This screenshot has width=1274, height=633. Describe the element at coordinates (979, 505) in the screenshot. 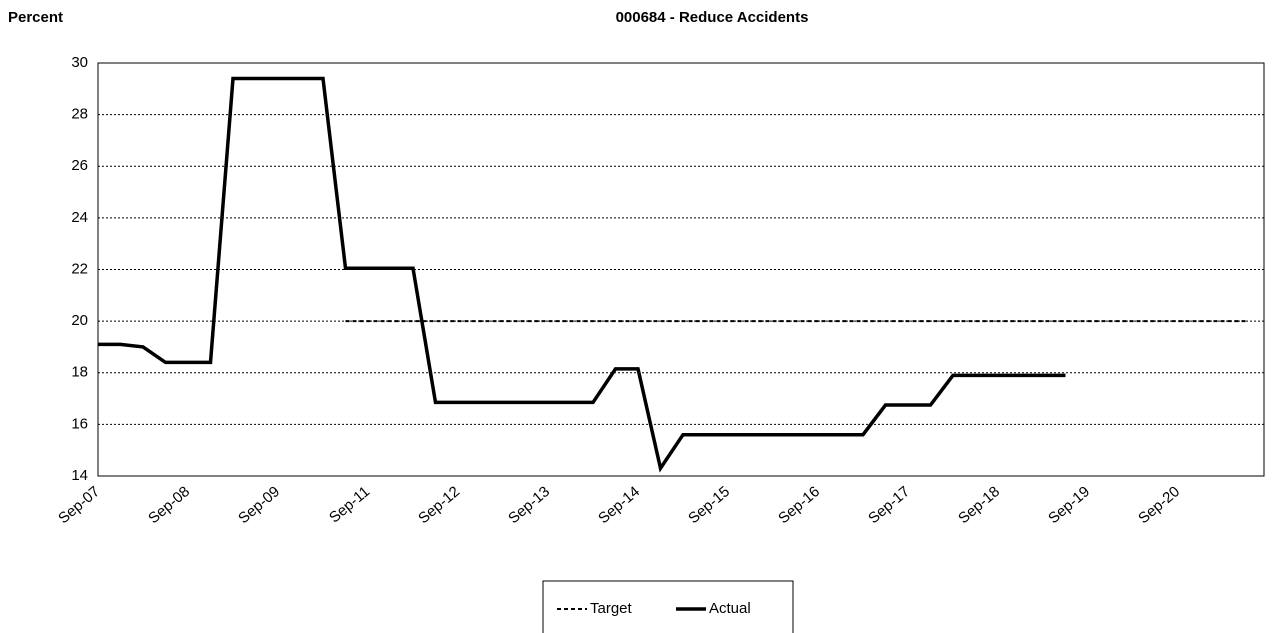

I see `x-tick-label: Sep-18` at that location.